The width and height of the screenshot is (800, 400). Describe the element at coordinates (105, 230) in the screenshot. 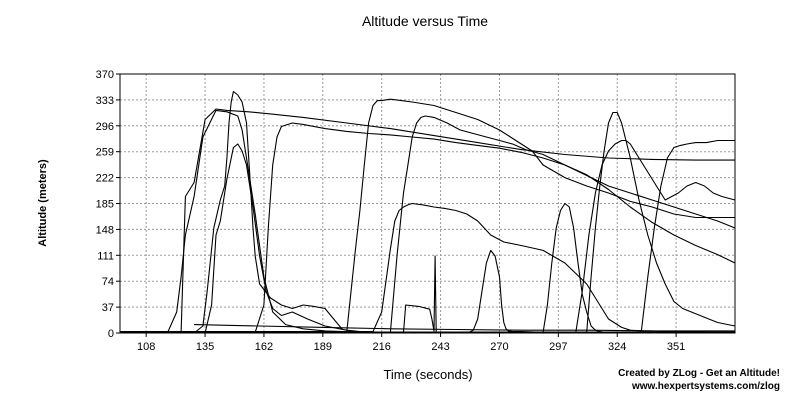

I see `y-tick-label: 148` at that location.